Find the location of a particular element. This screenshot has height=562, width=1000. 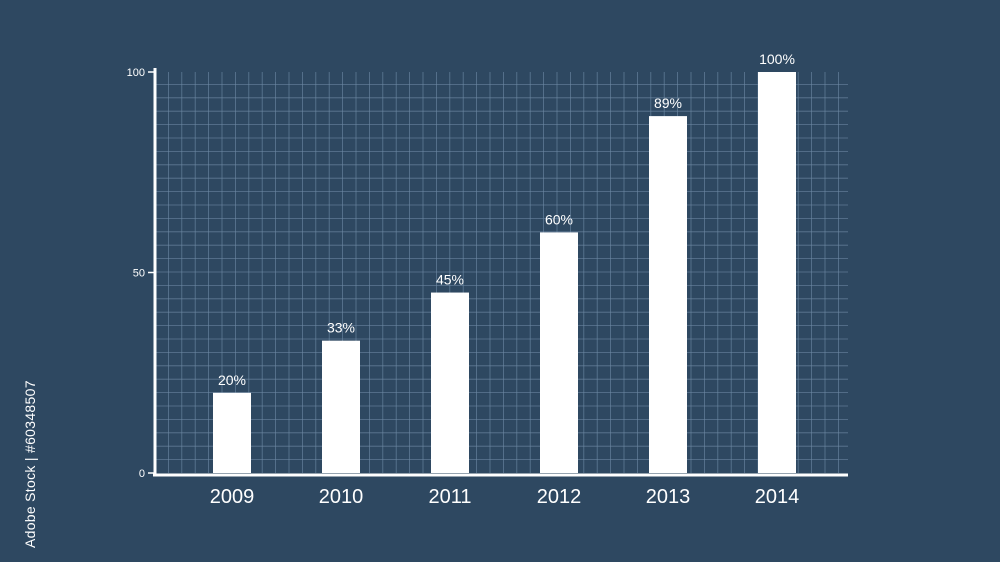

bar-2014 is located at coordinates (777, 272).